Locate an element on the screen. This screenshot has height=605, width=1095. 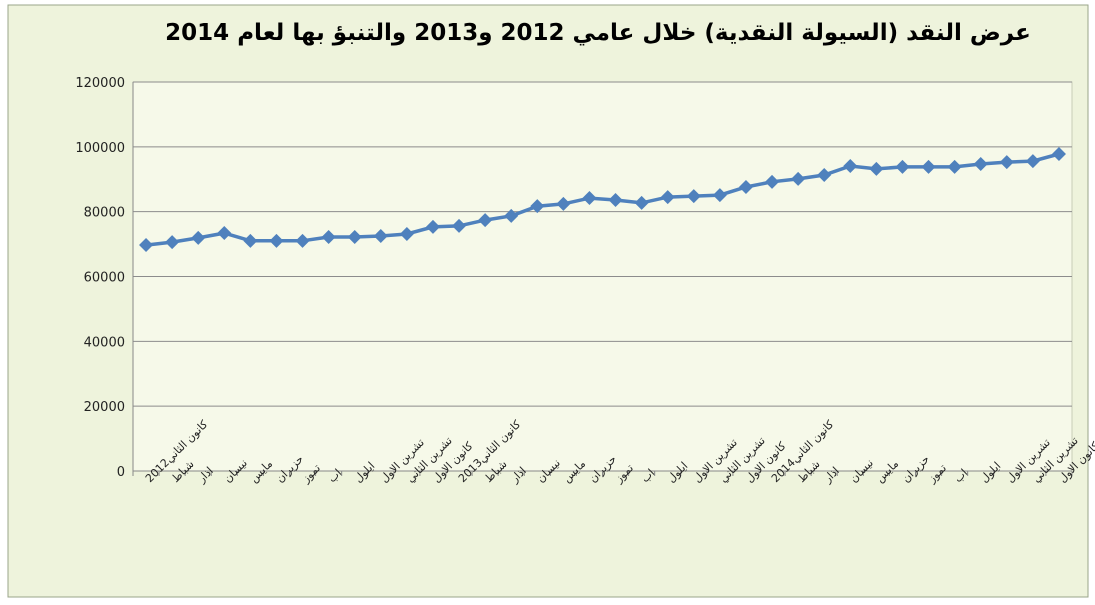
y-tick-label: 120000 is located at coordinates (100, 83).